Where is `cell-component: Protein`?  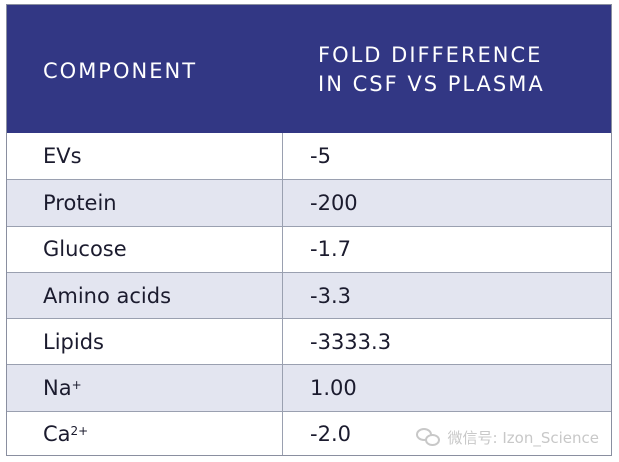 cell-component: Protein is located at coordinates (80, 202).